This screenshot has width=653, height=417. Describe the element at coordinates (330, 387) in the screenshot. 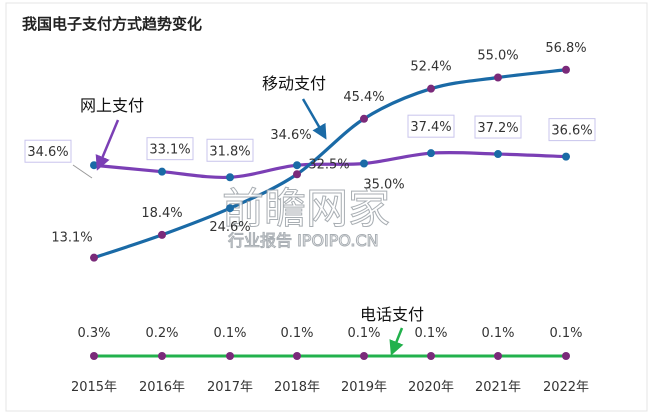

I see `x-axis-ticks: 2015年 2016年 2017年 2018年 2019年 2020年 2021年 2022年` at that location.